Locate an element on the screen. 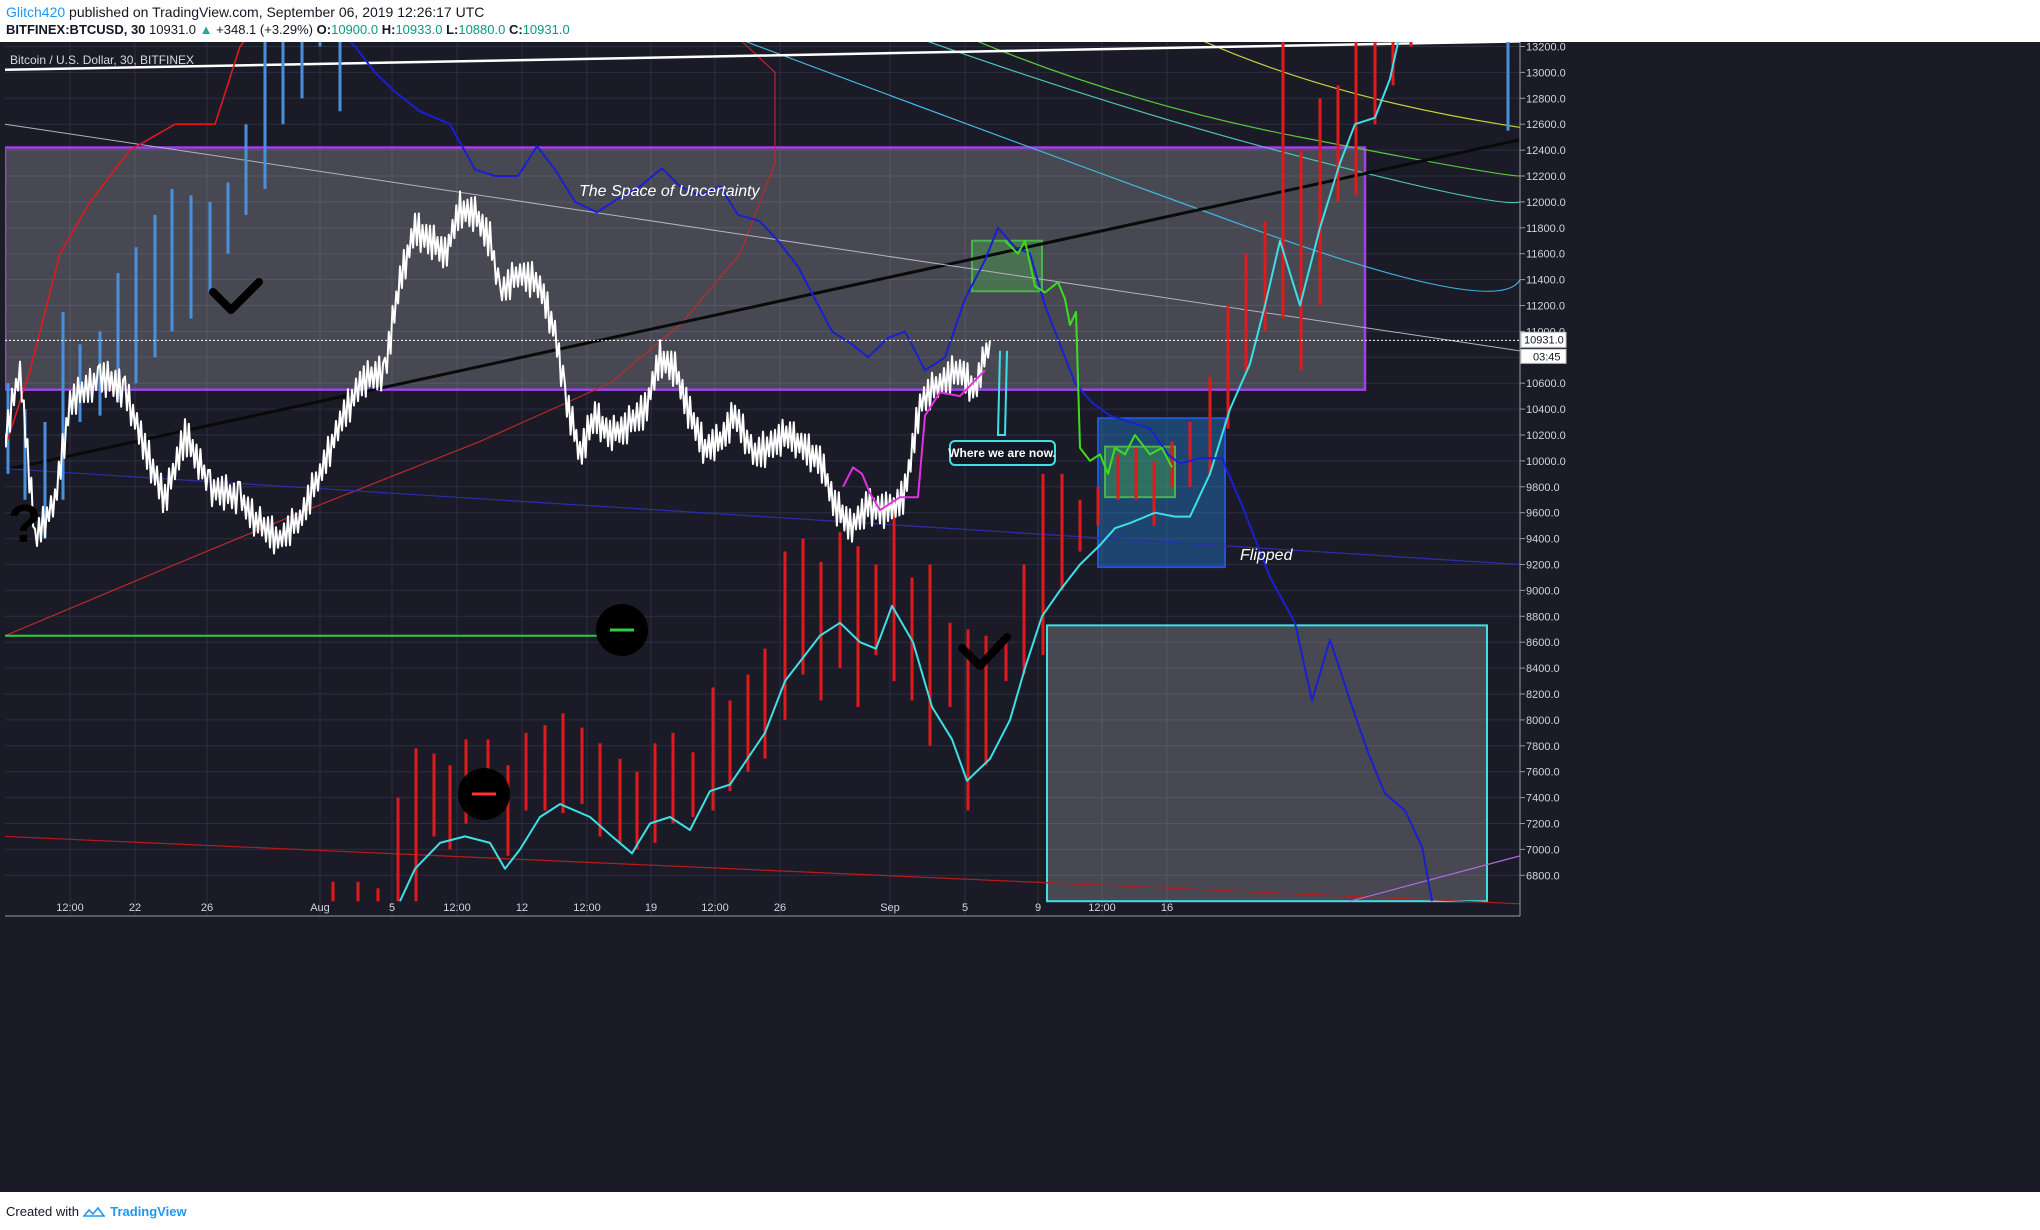  y-tick-label: 10400.0 is located at coordinates (1546, 410).